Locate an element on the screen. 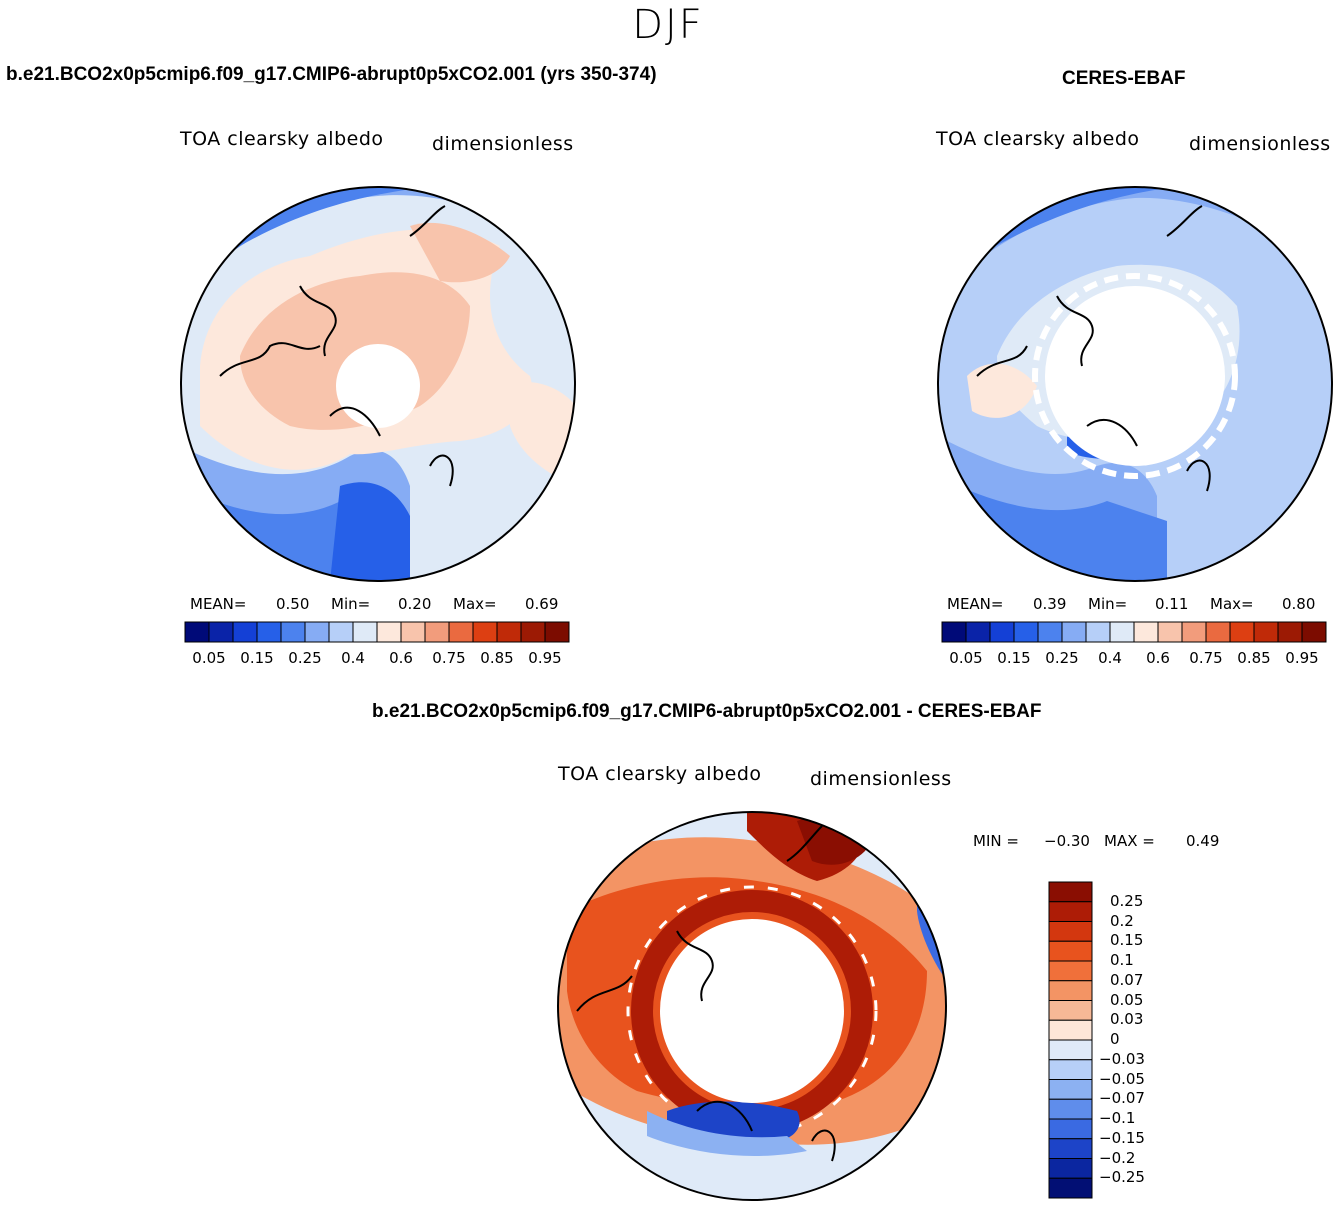  panel2-title: CERES-EBAF is located at coordinates (1124, 78).